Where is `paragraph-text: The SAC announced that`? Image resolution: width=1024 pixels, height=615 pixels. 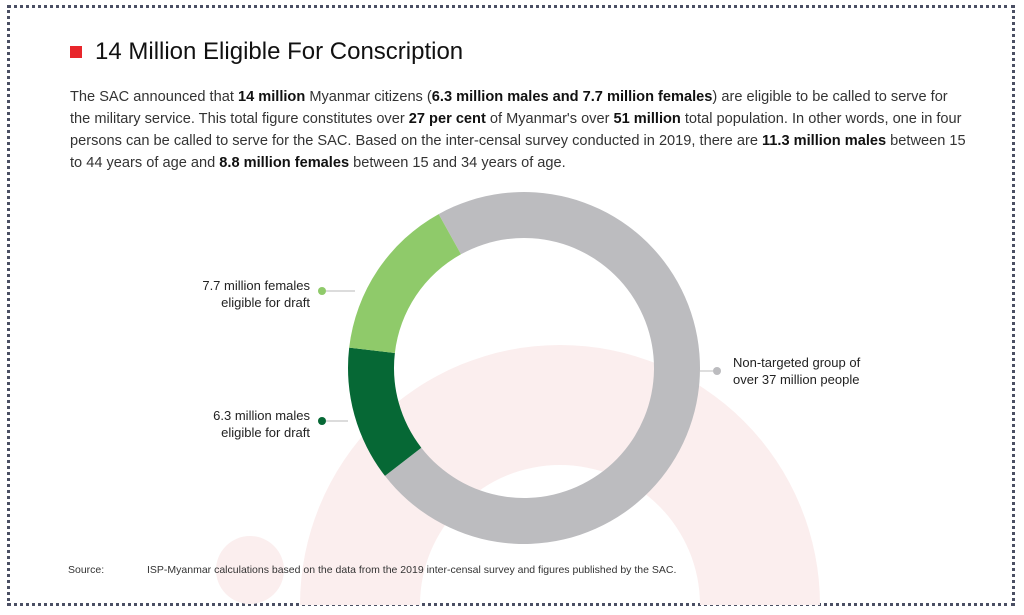 paragraph-text: The SAC announced that is located at coordinates (154, 97).